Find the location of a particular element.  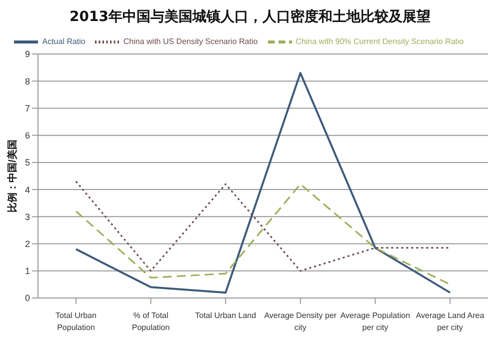

x-tick-label: Total Urban Land is located at coordinates (225, 315).